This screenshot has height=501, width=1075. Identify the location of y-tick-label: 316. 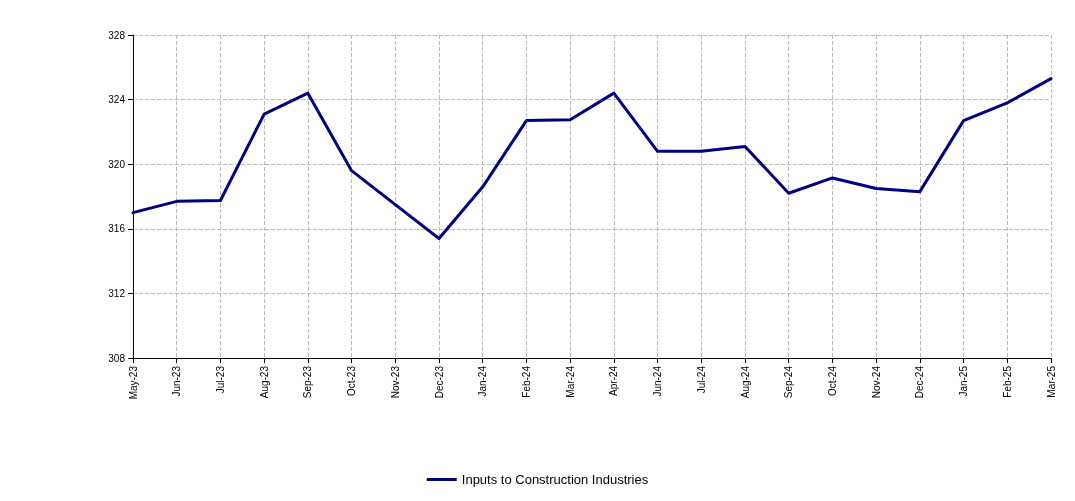
(117, 229).